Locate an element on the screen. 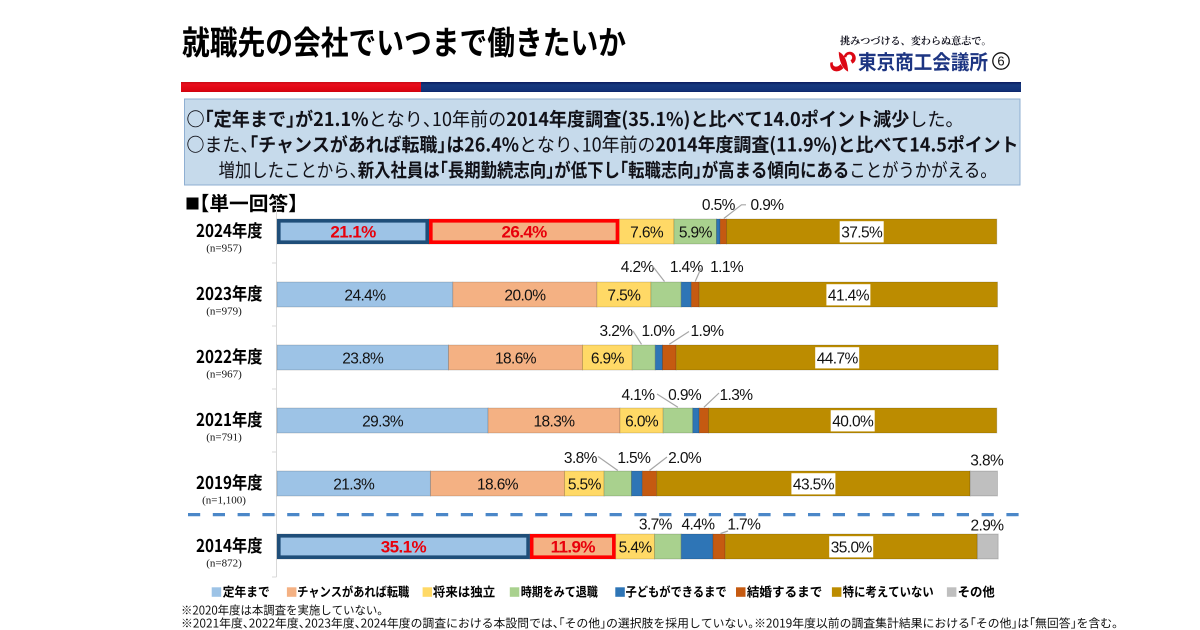 Image resolution: width=1200 pixels, height=630 pixels. svg-text: 44.7% is located at coordinates (838, 359).